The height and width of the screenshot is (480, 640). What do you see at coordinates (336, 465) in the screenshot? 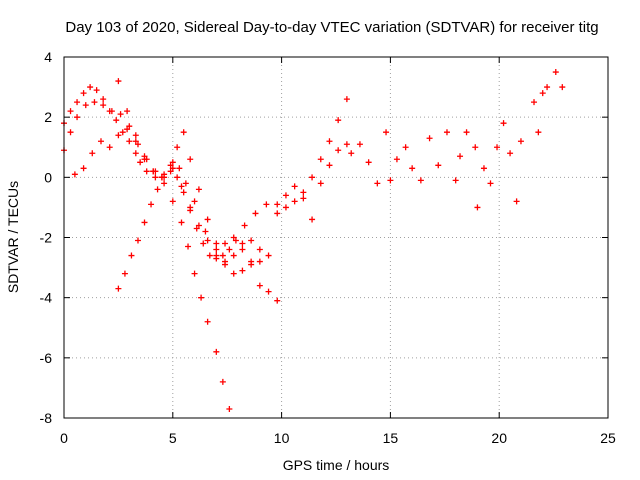
I see `x-axis-label: GPS time / hours` at bounding box center [336, 465].